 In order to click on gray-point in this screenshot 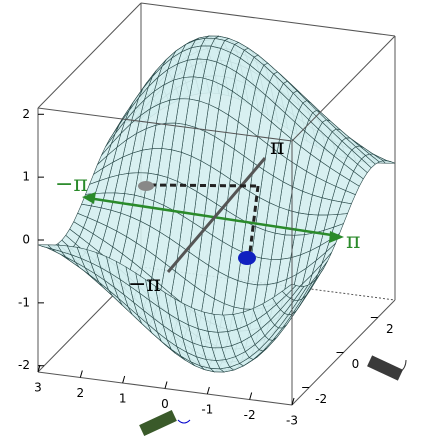, I will do `click(146, 186)`.